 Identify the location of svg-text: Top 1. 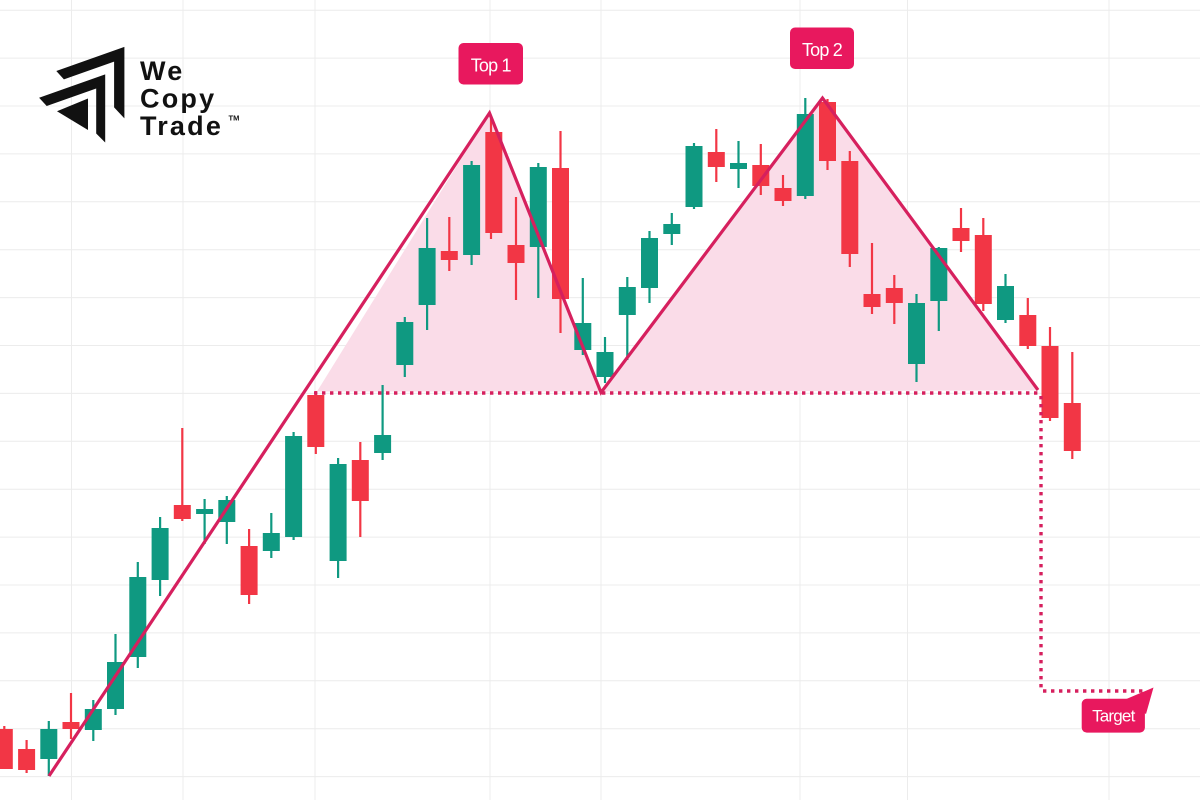
(491, 66).